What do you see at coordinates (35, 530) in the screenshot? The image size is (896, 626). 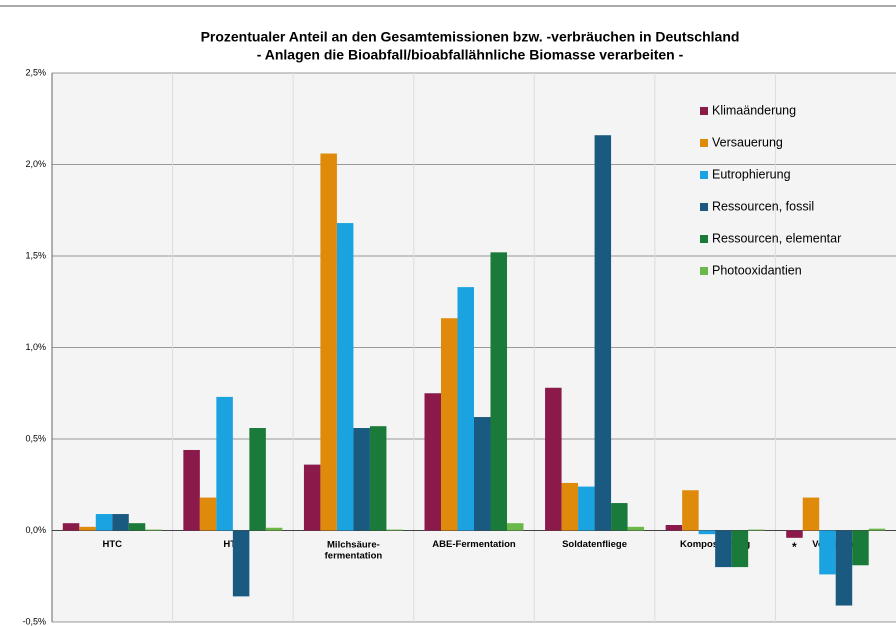 I see `y-tick-label: 0,0%` at bounding box center [35, 530].